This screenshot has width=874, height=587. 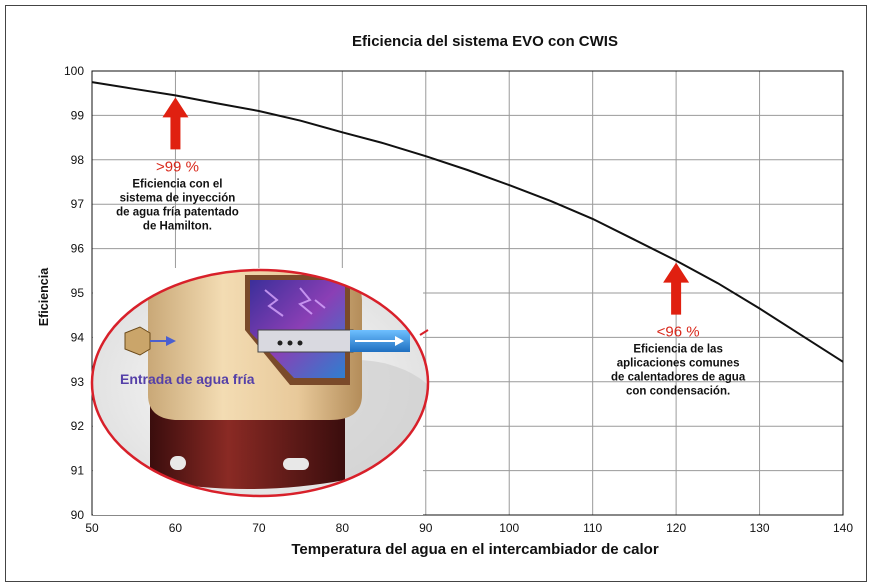 What do you see at coordinates (78, 115) in the screenshot?
I see `y-tick-label: 99` at bounding box center [78, 115].